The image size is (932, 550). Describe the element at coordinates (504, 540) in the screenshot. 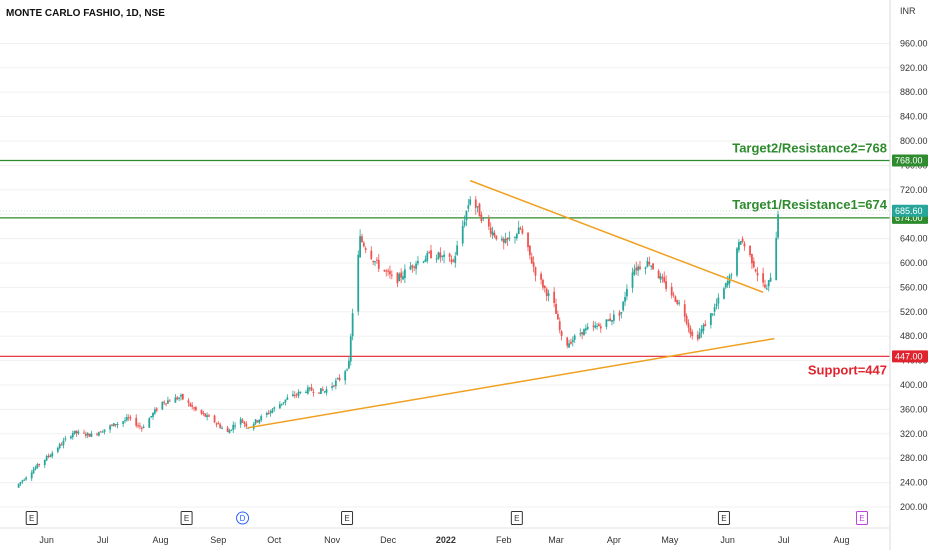

I see `time-tick-label: Feb` at that location.